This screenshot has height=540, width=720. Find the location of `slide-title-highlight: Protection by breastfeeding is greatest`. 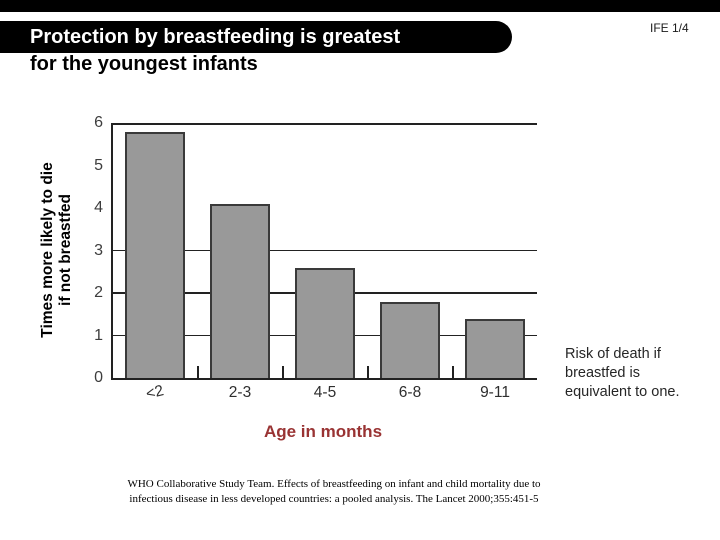

slide-title-highlight: Protection by breastfeeding is greatest is located at coordinates (256, 37).